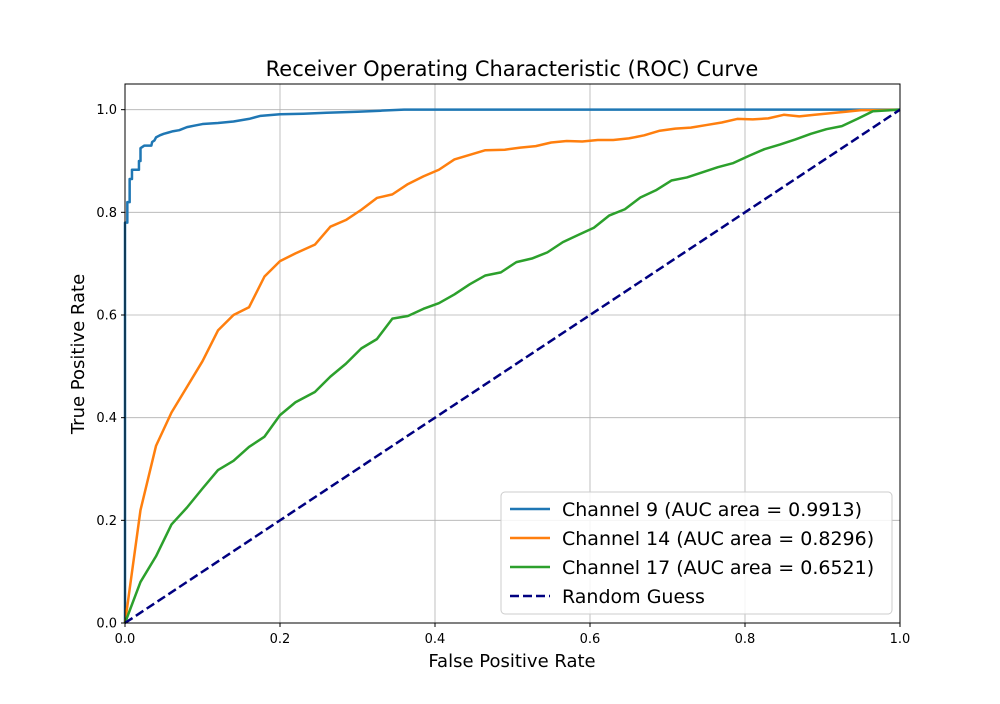 The width and height of the screenshot is (1000, 704). Describe the element at coordinates (78, 354) in the screenshot. I see `y-axis-label: True Positive Rate` at that location.